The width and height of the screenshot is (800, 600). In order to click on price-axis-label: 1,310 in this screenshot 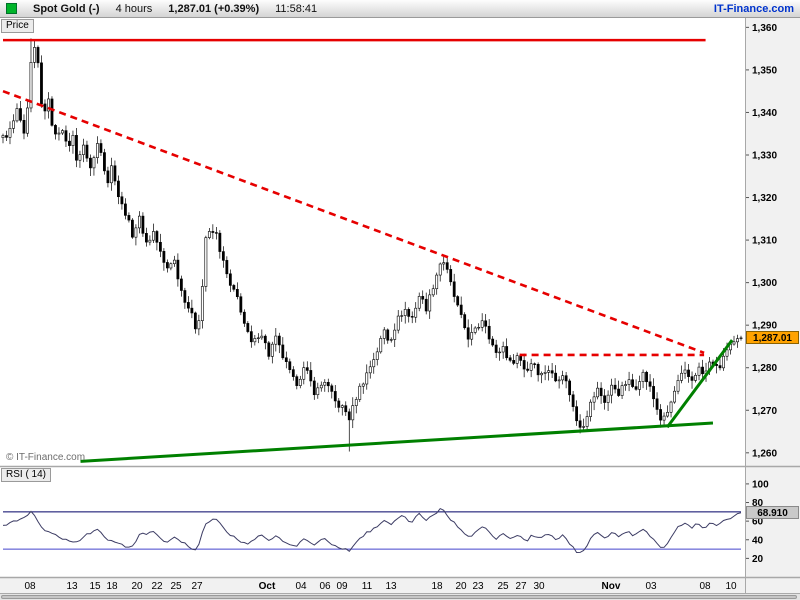, I will do `click(764, 241)`.